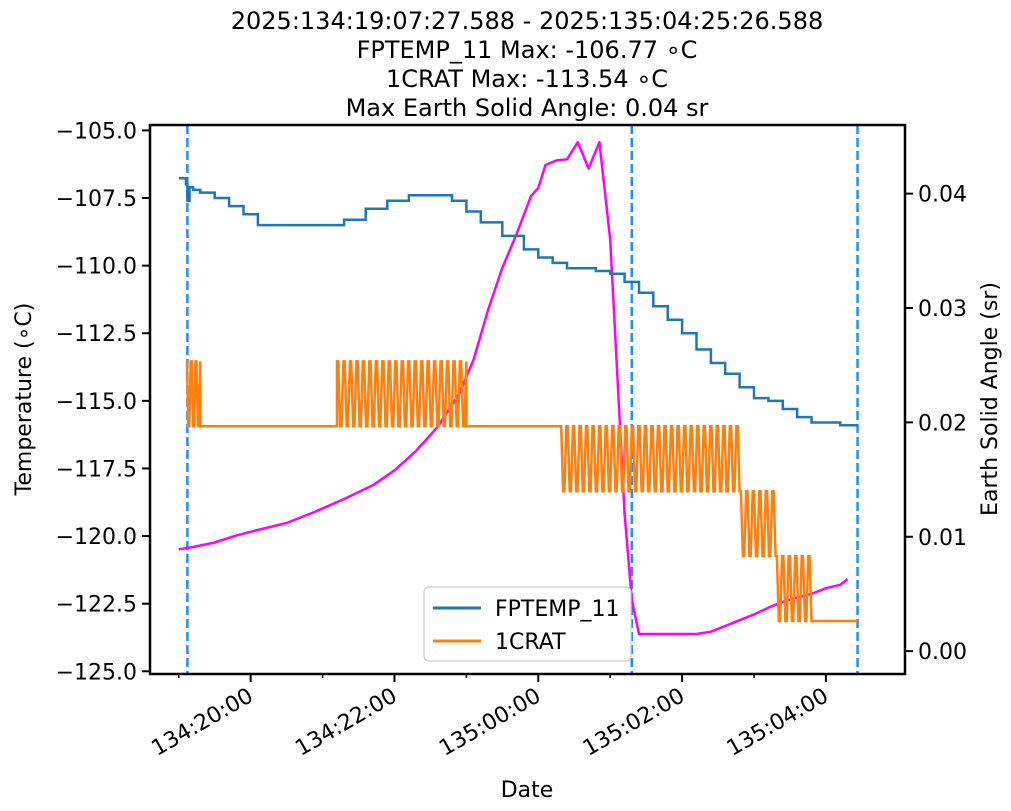 This screenshot has width=1011, height=811. Describe the element at coordinates (942, 652) in the screenshot. I see `y-right-tick-label: 0.00` at that location.